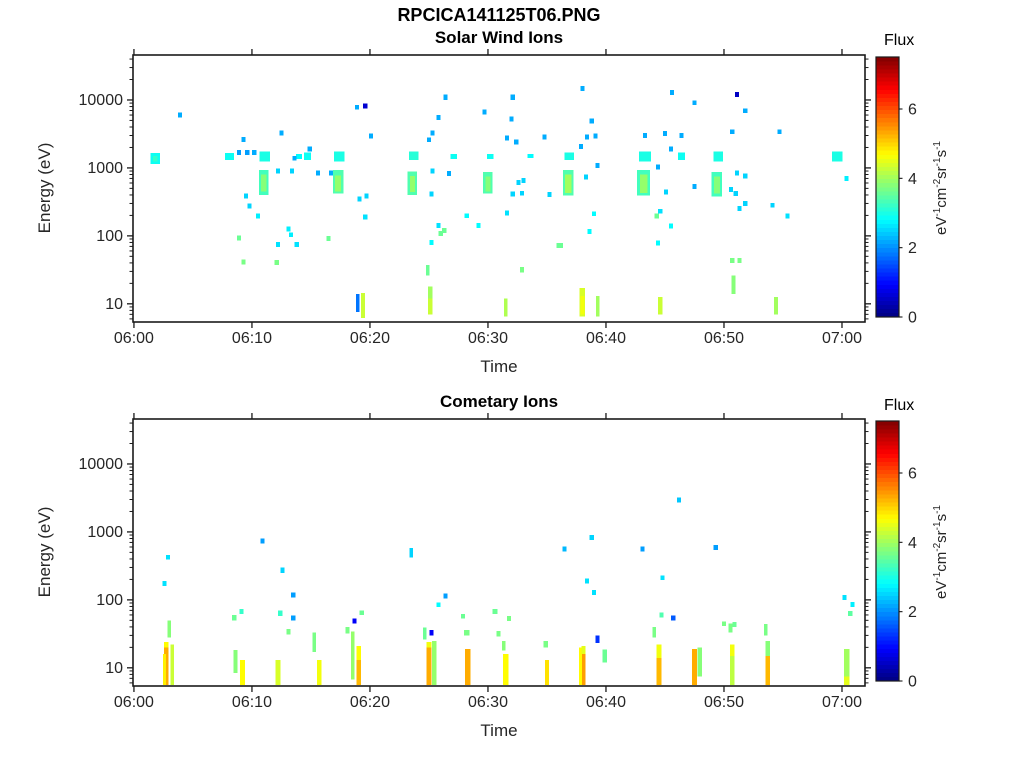  What do you see at coordinates (912, 612) in the screenshot?
I see `colorbar-tick-label: 2` at bounding box center [912, 612].